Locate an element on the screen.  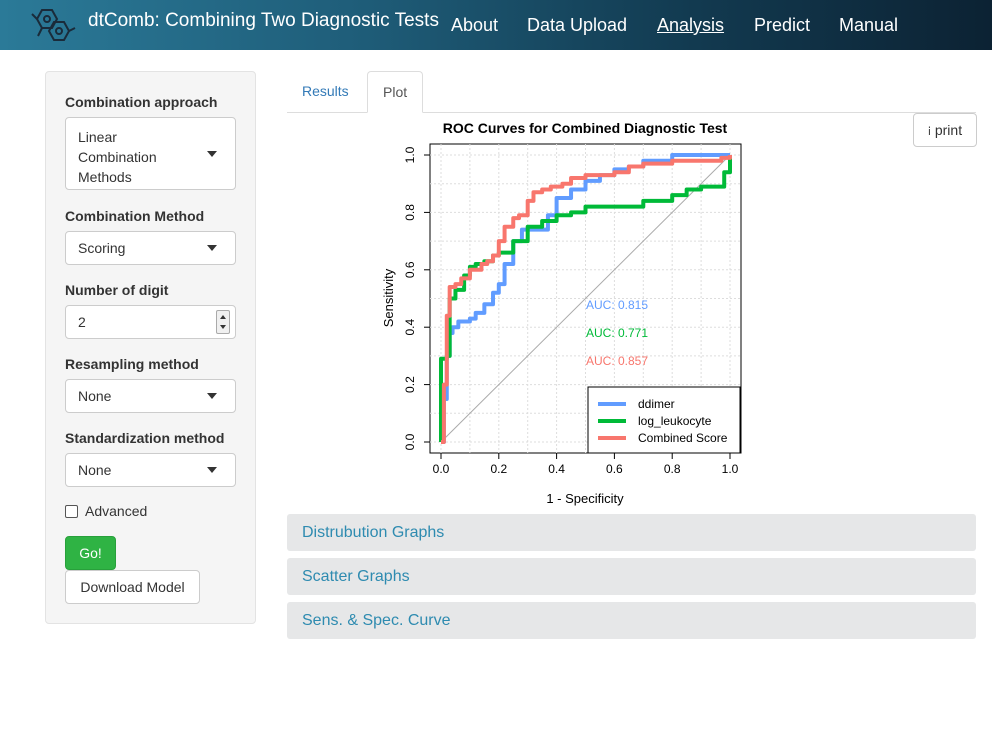
nav-data-upload: Data Upload is located at coordinates (577, 25).